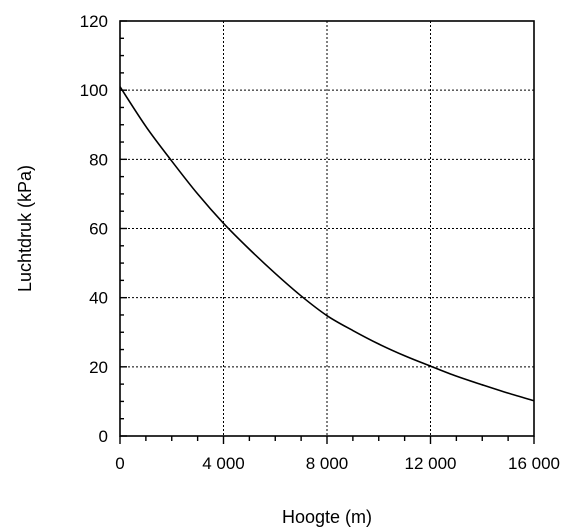 The width and height of the screenshot is (572, 528). What do you see at coordinates (94, 90) in the screenshot?
I see `y-tick-label: 100` at bounding box center [94, 90].